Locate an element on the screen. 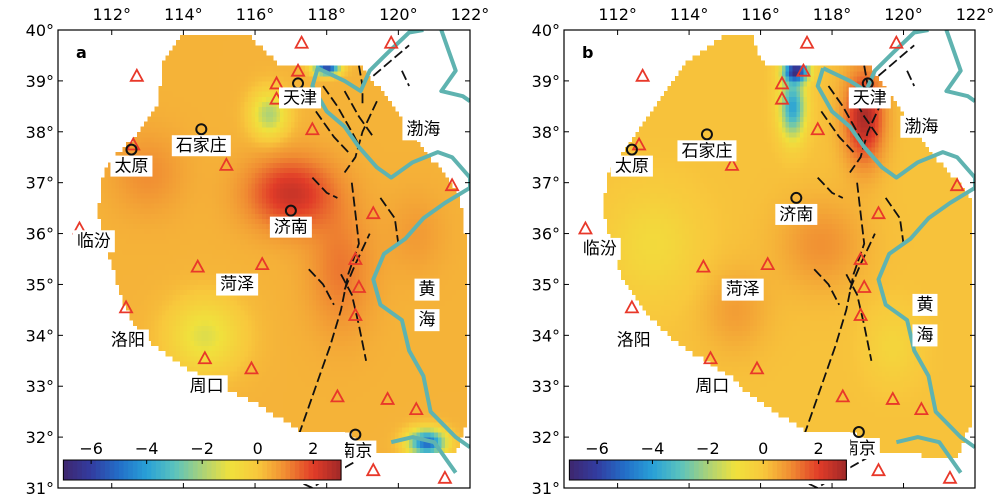 Image resolution: width=1000 pixels, height=504 pixels. panel-letter: b is located at coordinates (587, 52).